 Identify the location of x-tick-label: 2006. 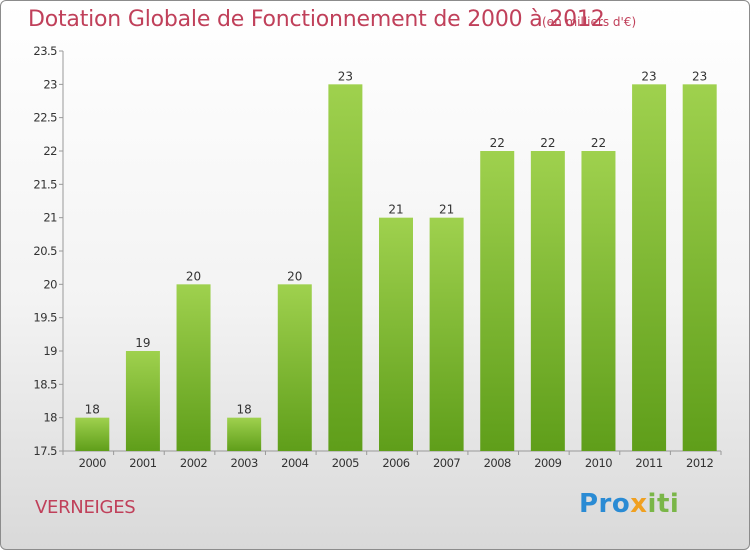
(395, 463).